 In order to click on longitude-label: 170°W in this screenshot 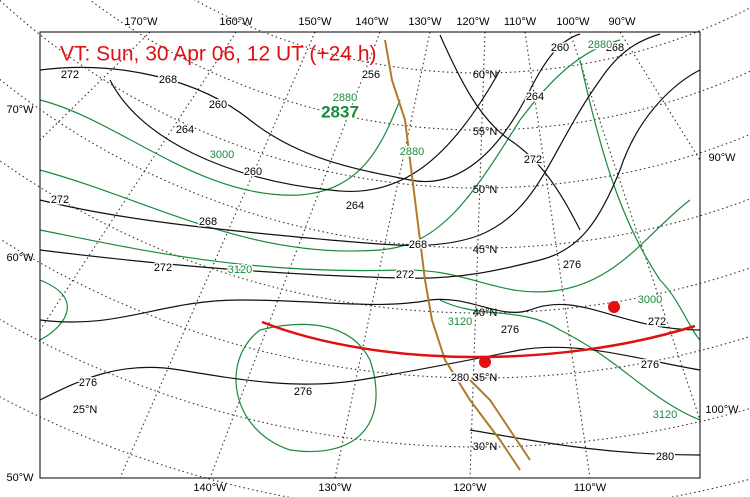, I will do `click(141, 22)`.